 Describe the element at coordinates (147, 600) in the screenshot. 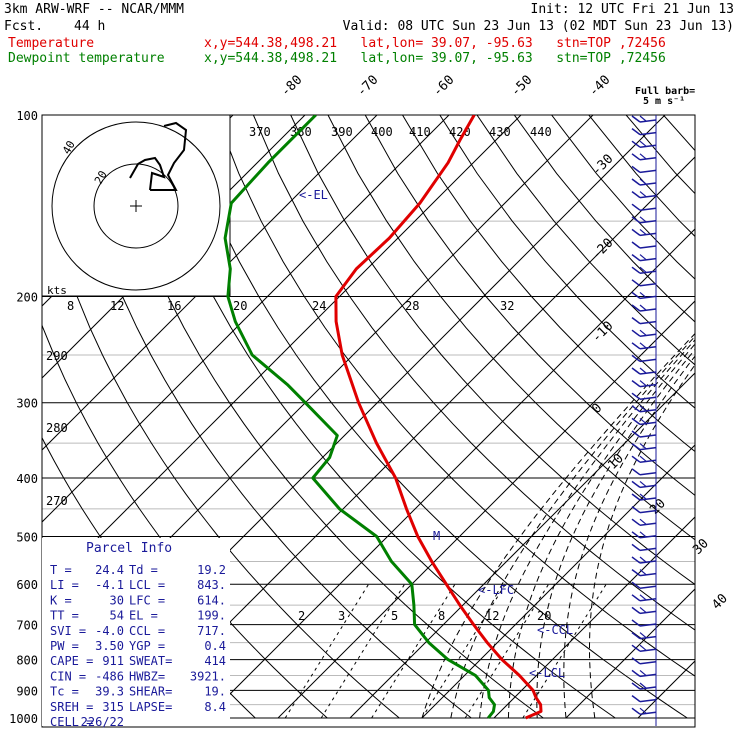

I see `parcel-cell: LFC =` at that location.